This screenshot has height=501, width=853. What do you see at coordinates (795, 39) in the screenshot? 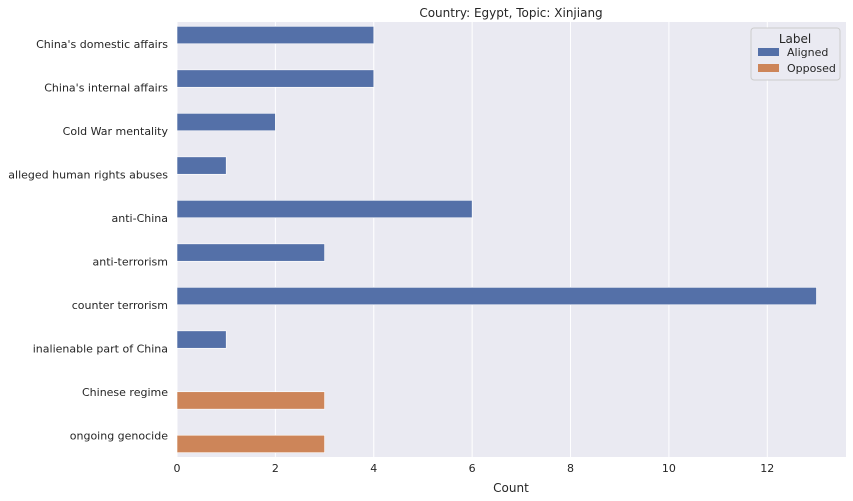
I see `legend-title: Label` at bounding box center [795, 39].